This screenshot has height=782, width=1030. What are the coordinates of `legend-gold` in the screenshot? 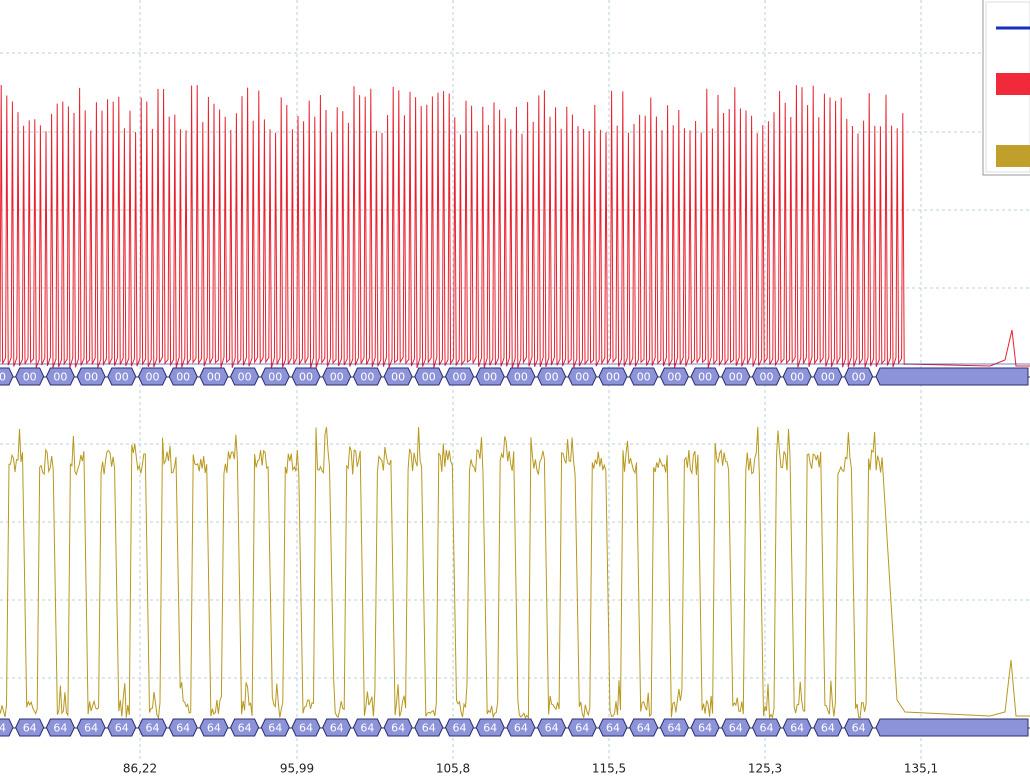 It's located at (1013, 156).